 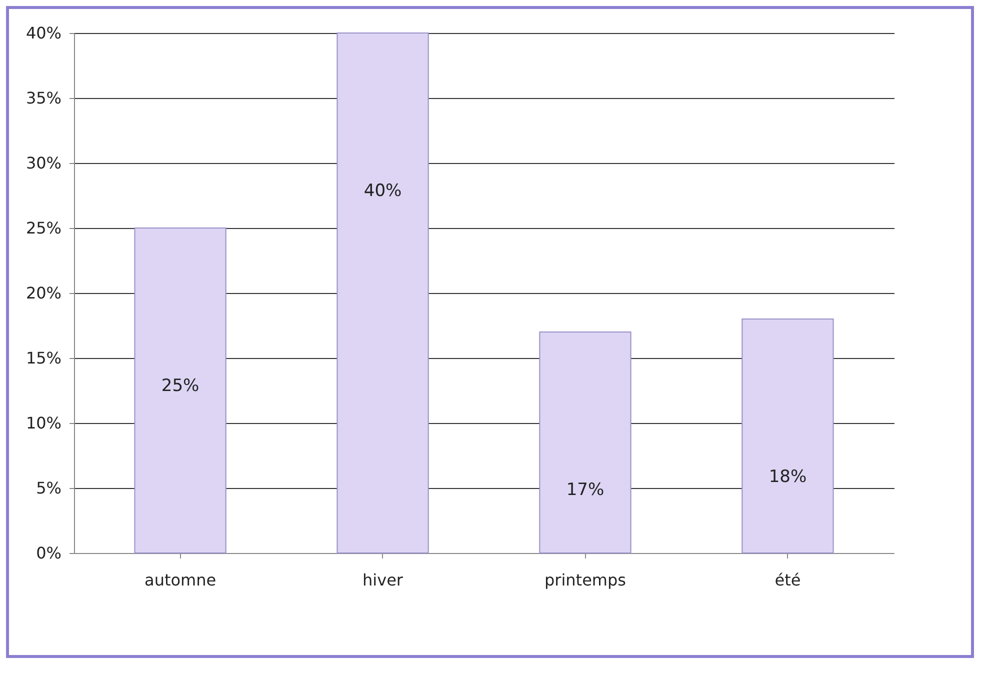 I want to click on y-tick-label: 25%, so click(x=44, y=228).